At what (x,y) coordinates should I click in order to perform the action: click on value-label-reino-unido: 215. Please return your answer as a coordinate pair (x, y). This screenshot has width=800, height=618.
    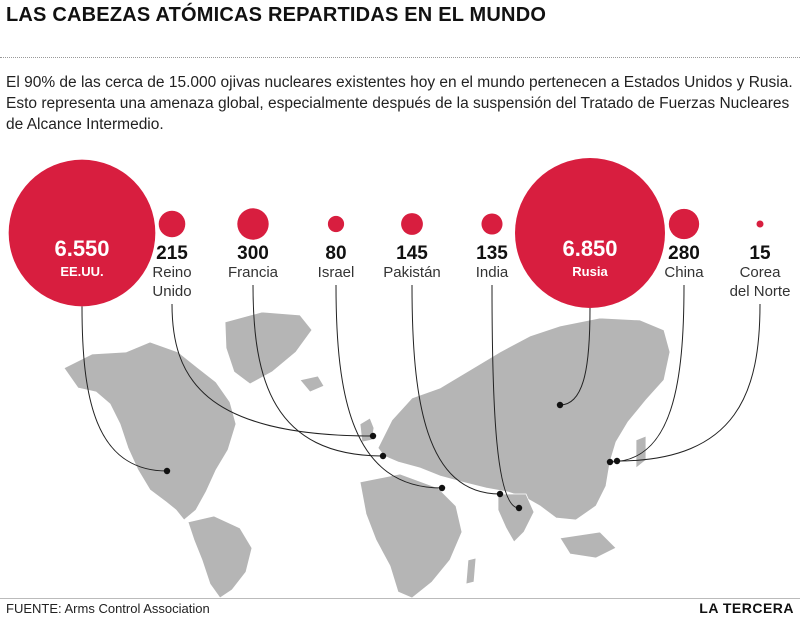
    Looking at the image, I should click on (172, 253).